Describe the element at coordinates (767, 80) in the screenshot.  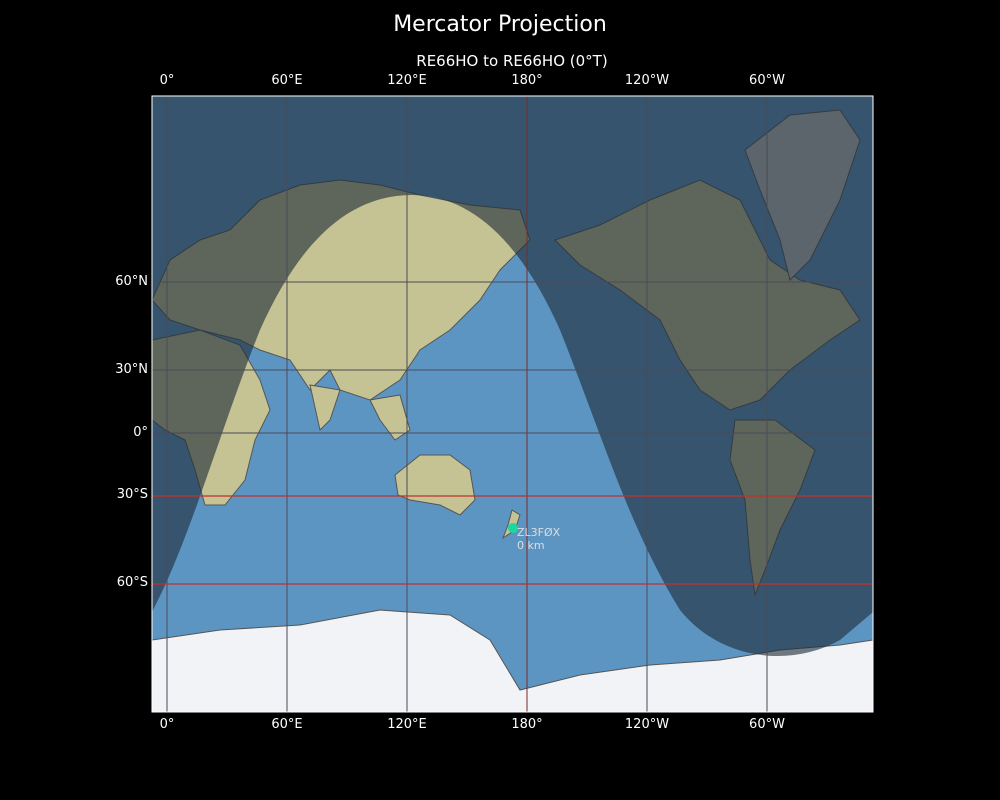
I see `top-tick: 60°W` at that location.